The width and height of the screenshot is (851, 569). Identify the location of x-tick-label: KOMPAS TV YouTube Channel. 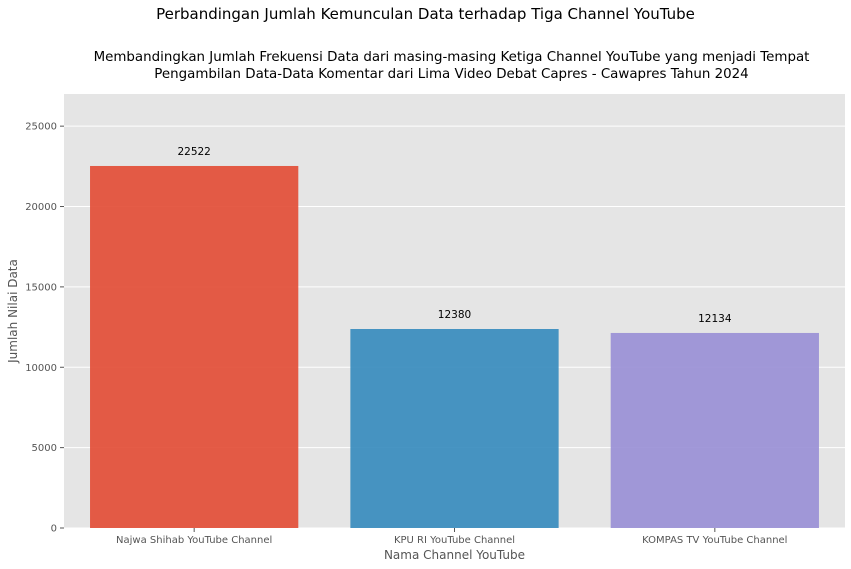
(714, 540).